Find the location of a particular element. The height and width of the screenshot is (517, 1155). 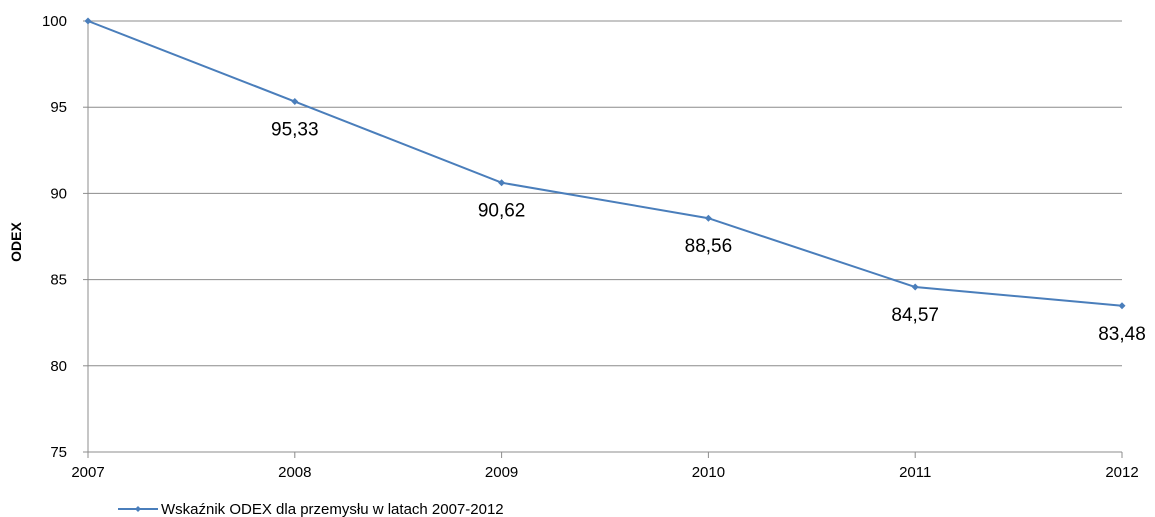

data-label-2010: 88,56 is located at coordinates (709, 246).